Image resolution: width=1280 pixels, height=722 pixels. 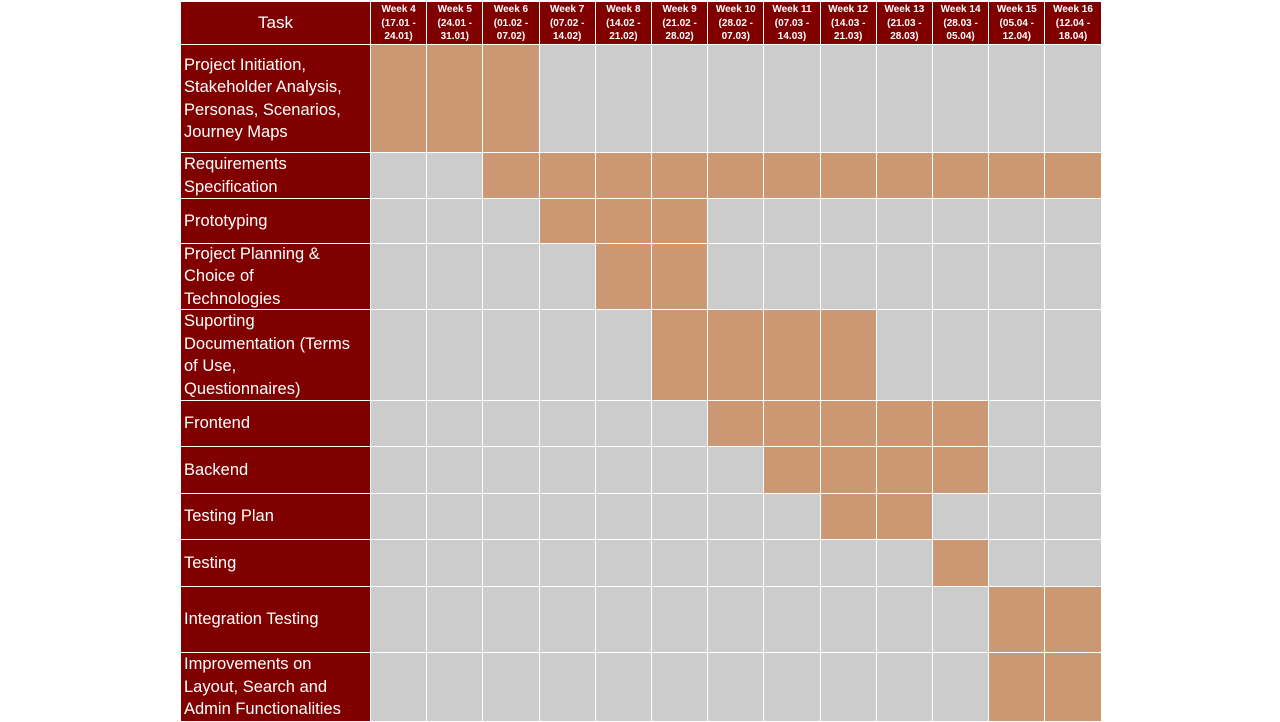 What do you see at coordinates (567, 36) in the screenshot?
I see `week-header-range-line2: 14.02)` at bounding box center [567, 36].